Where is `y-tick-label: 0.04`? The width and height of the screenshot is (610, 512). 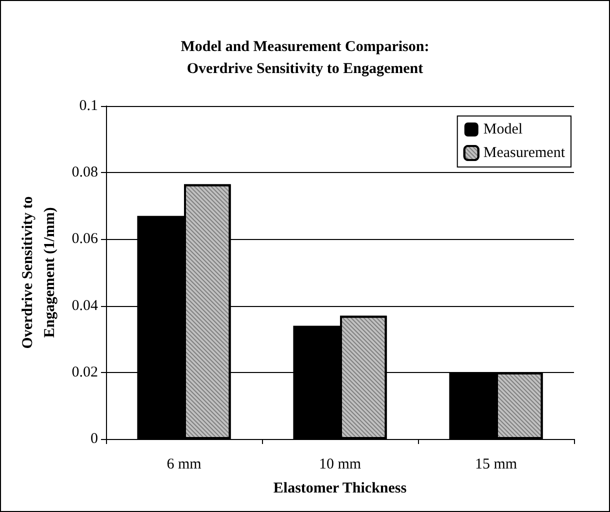 y-tick-label: 0.04 is located at coordinates (85, 306).